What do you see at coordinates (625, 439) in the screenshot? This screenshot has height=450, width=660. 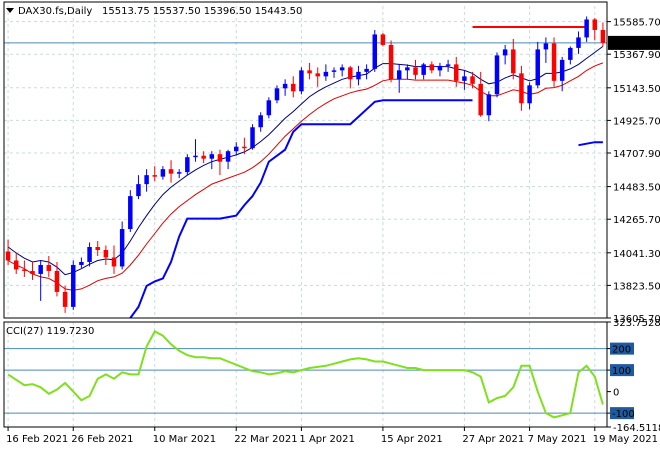 I see `time-tick-label: 19 May 2021` at bounding box center [625, 439].